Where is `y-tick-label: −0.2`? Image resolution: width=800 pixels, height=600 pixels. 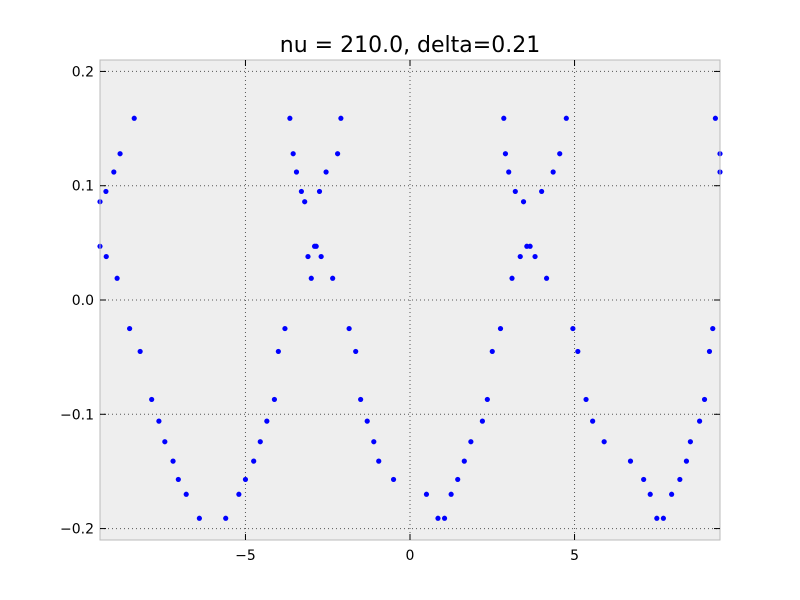
y-tick-label: −0.2 is located at coordinates (77, 530).